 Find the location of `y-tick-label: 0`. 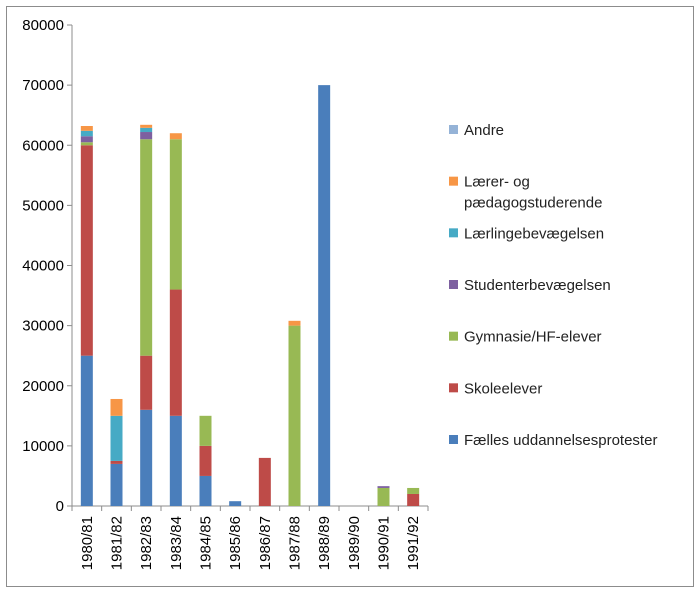

y-tick-label: 0 is located at coordinates (60, 506).